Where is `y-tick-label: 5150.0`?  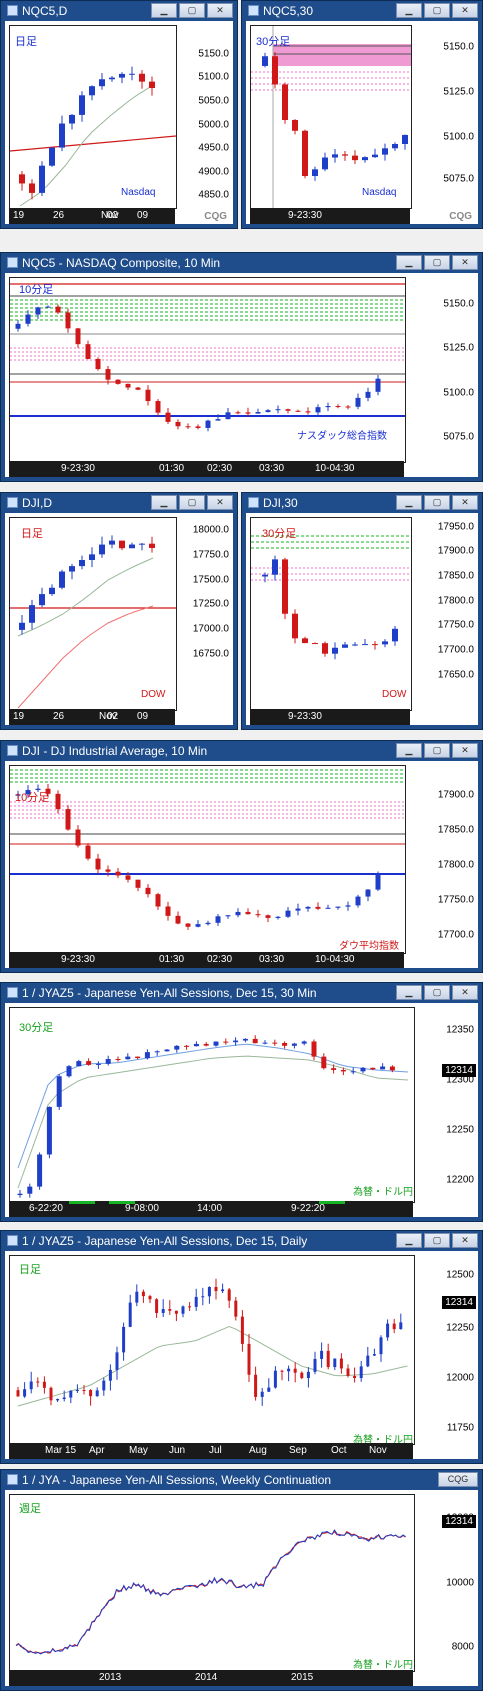
y-tick-label: 5150.0 is located at coordinates (213, 54).